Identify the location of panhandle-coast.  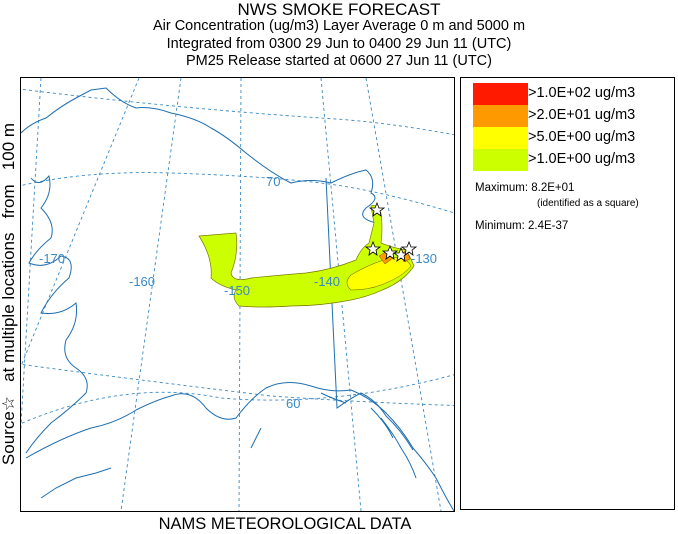
(393, 443).